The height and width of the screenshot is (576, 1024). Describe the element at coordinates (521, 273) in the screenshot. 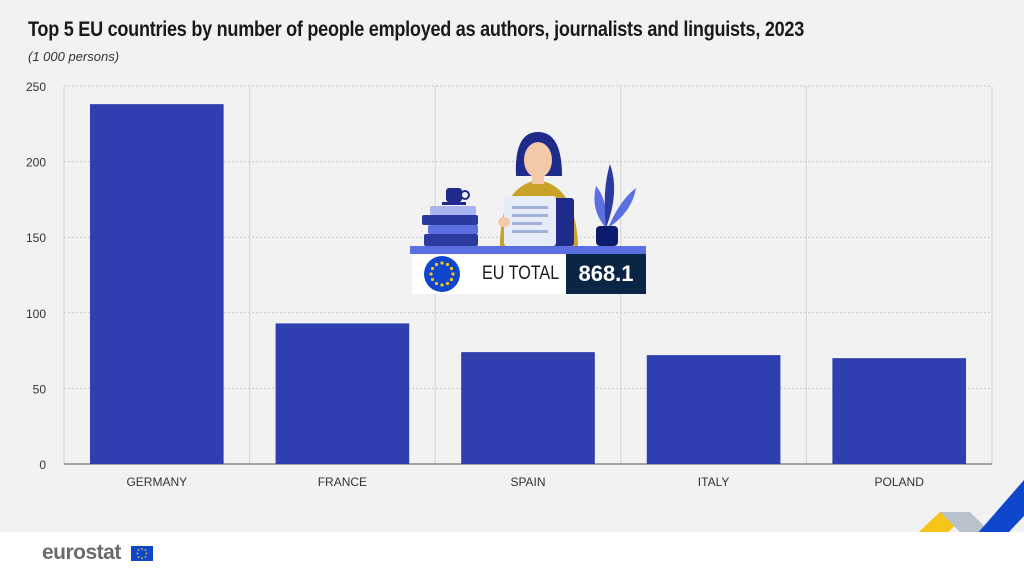

I see `eu-total-label: EU TOTAL` at that location.